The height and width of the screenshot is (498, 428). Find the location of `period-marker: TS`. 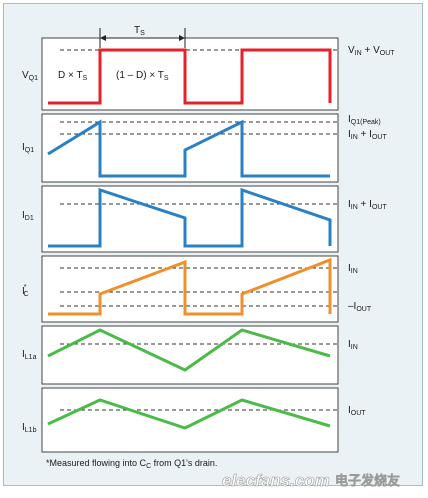

period-marker: TS is located at coordinates (142, 36).